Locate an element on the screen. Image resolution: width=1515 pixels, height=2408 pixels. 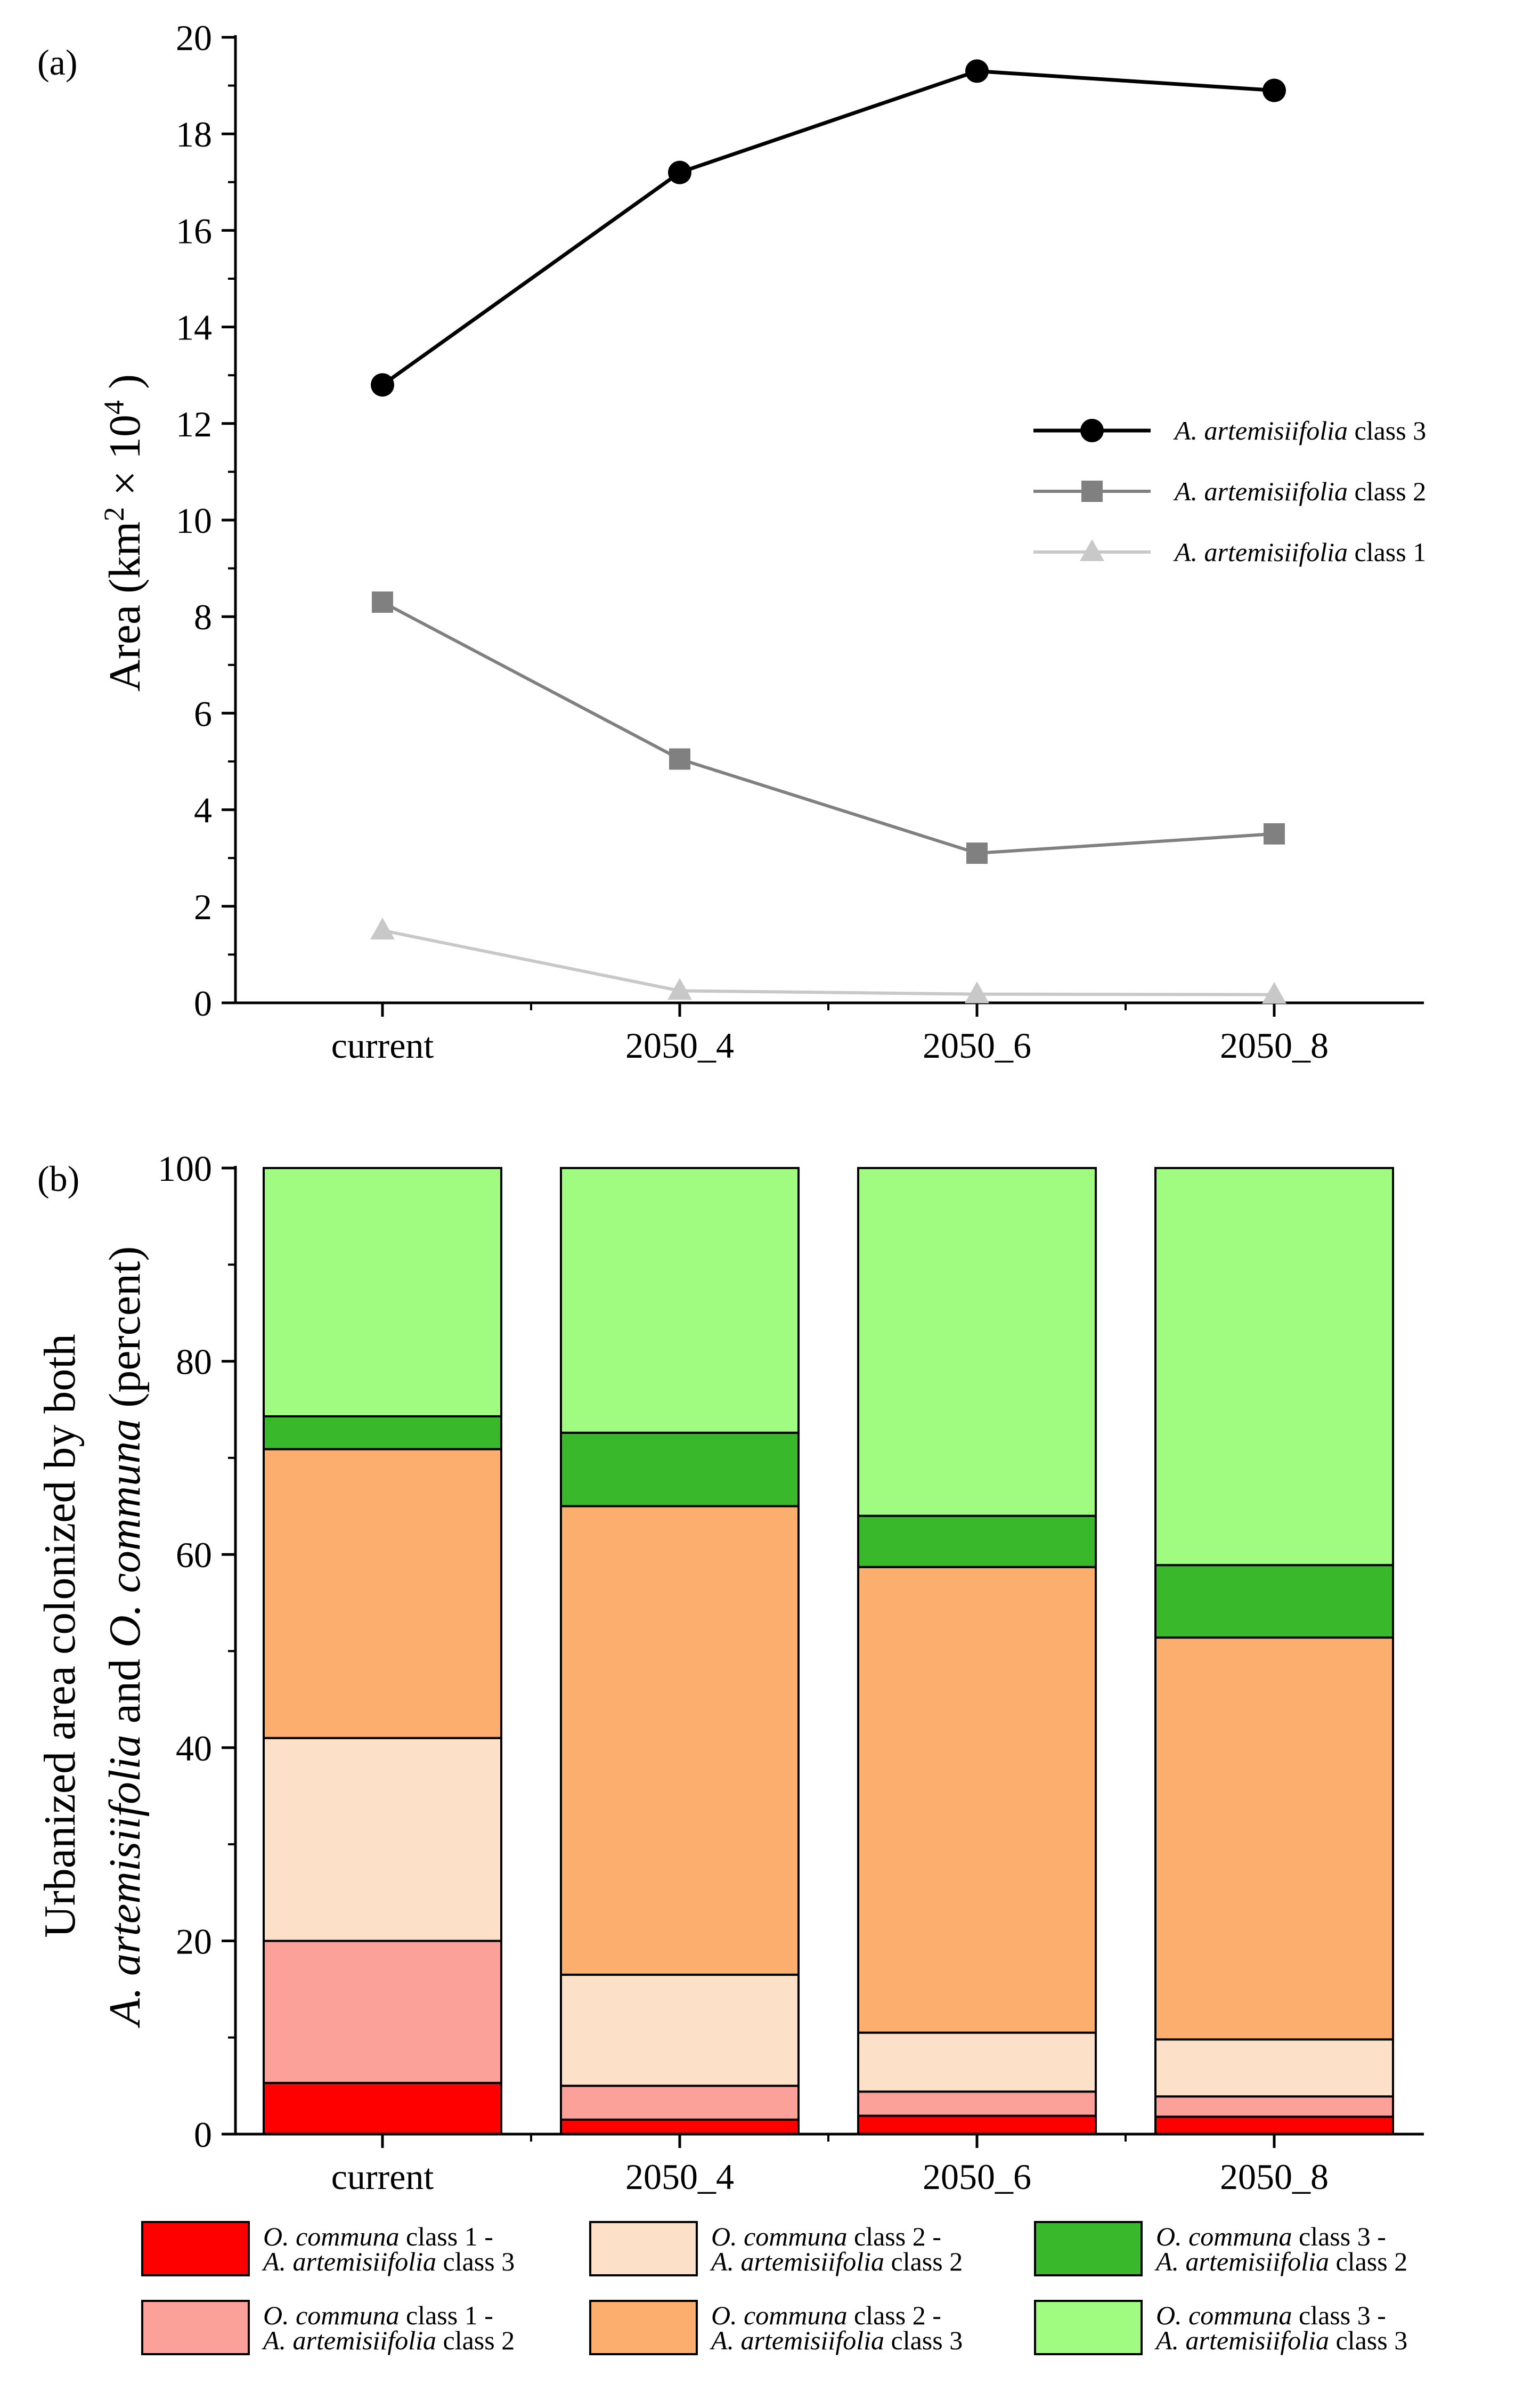
panel-a-y-tick-label: 2 is located at coordinates (203, 907).